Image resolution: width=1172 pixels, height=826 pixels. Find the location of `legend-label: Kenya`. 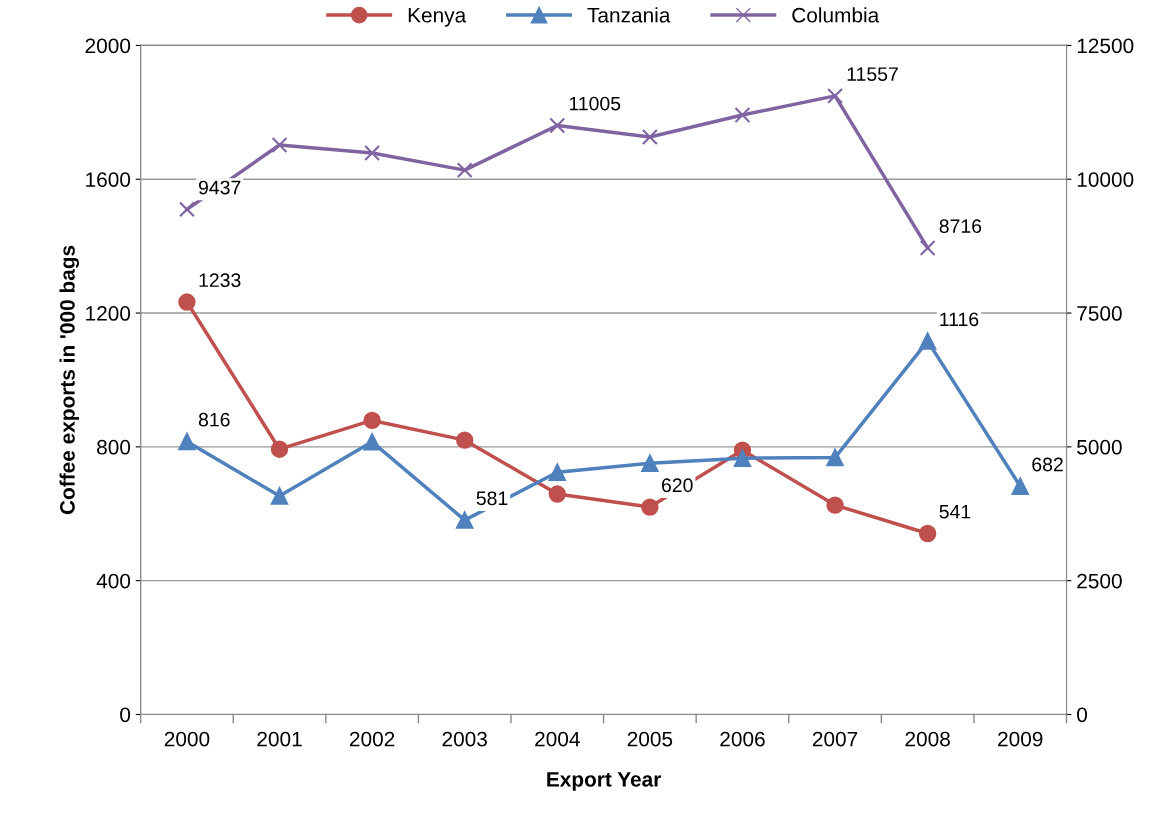

legend-label: Kenya is located at coordinates (437, 17).